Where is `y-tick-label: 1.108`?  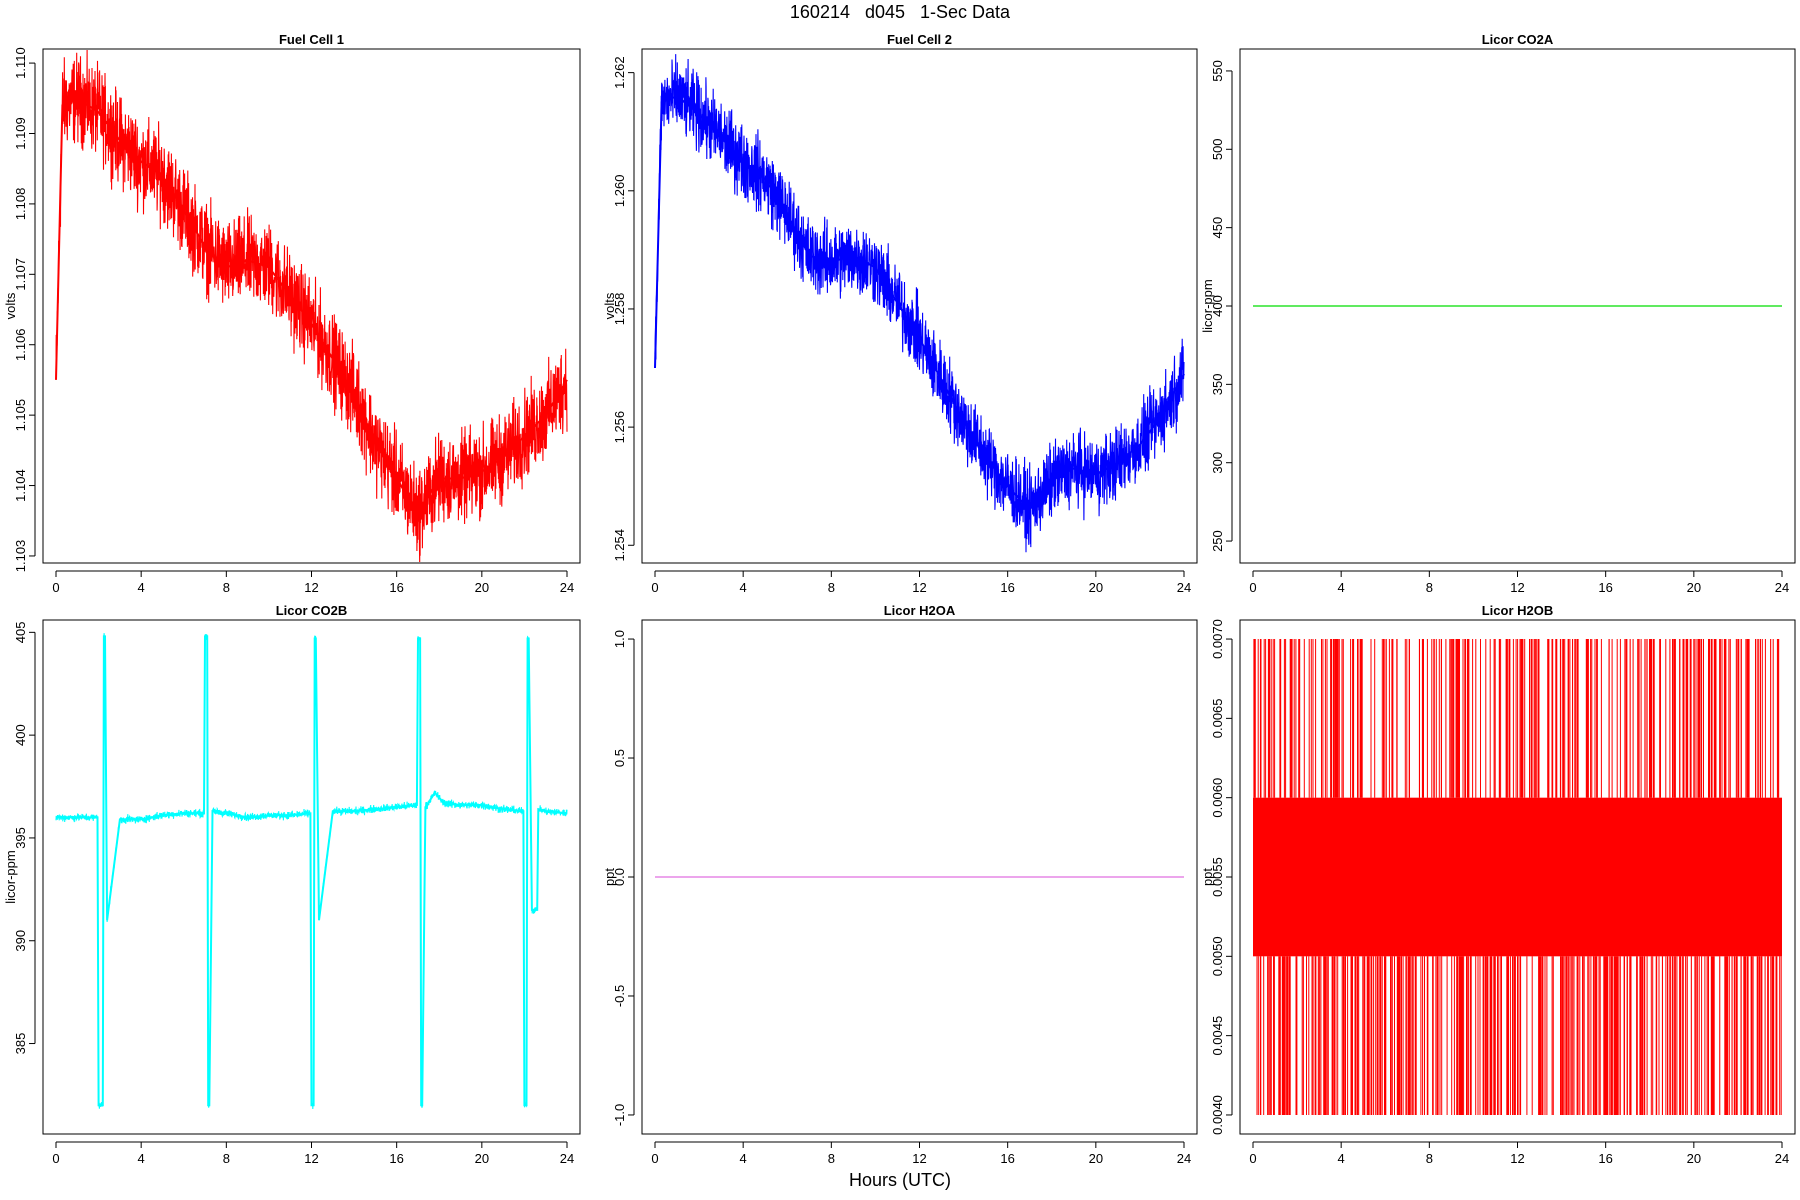
y-tick-label: 1.108 is located at coordinates (20, 204).